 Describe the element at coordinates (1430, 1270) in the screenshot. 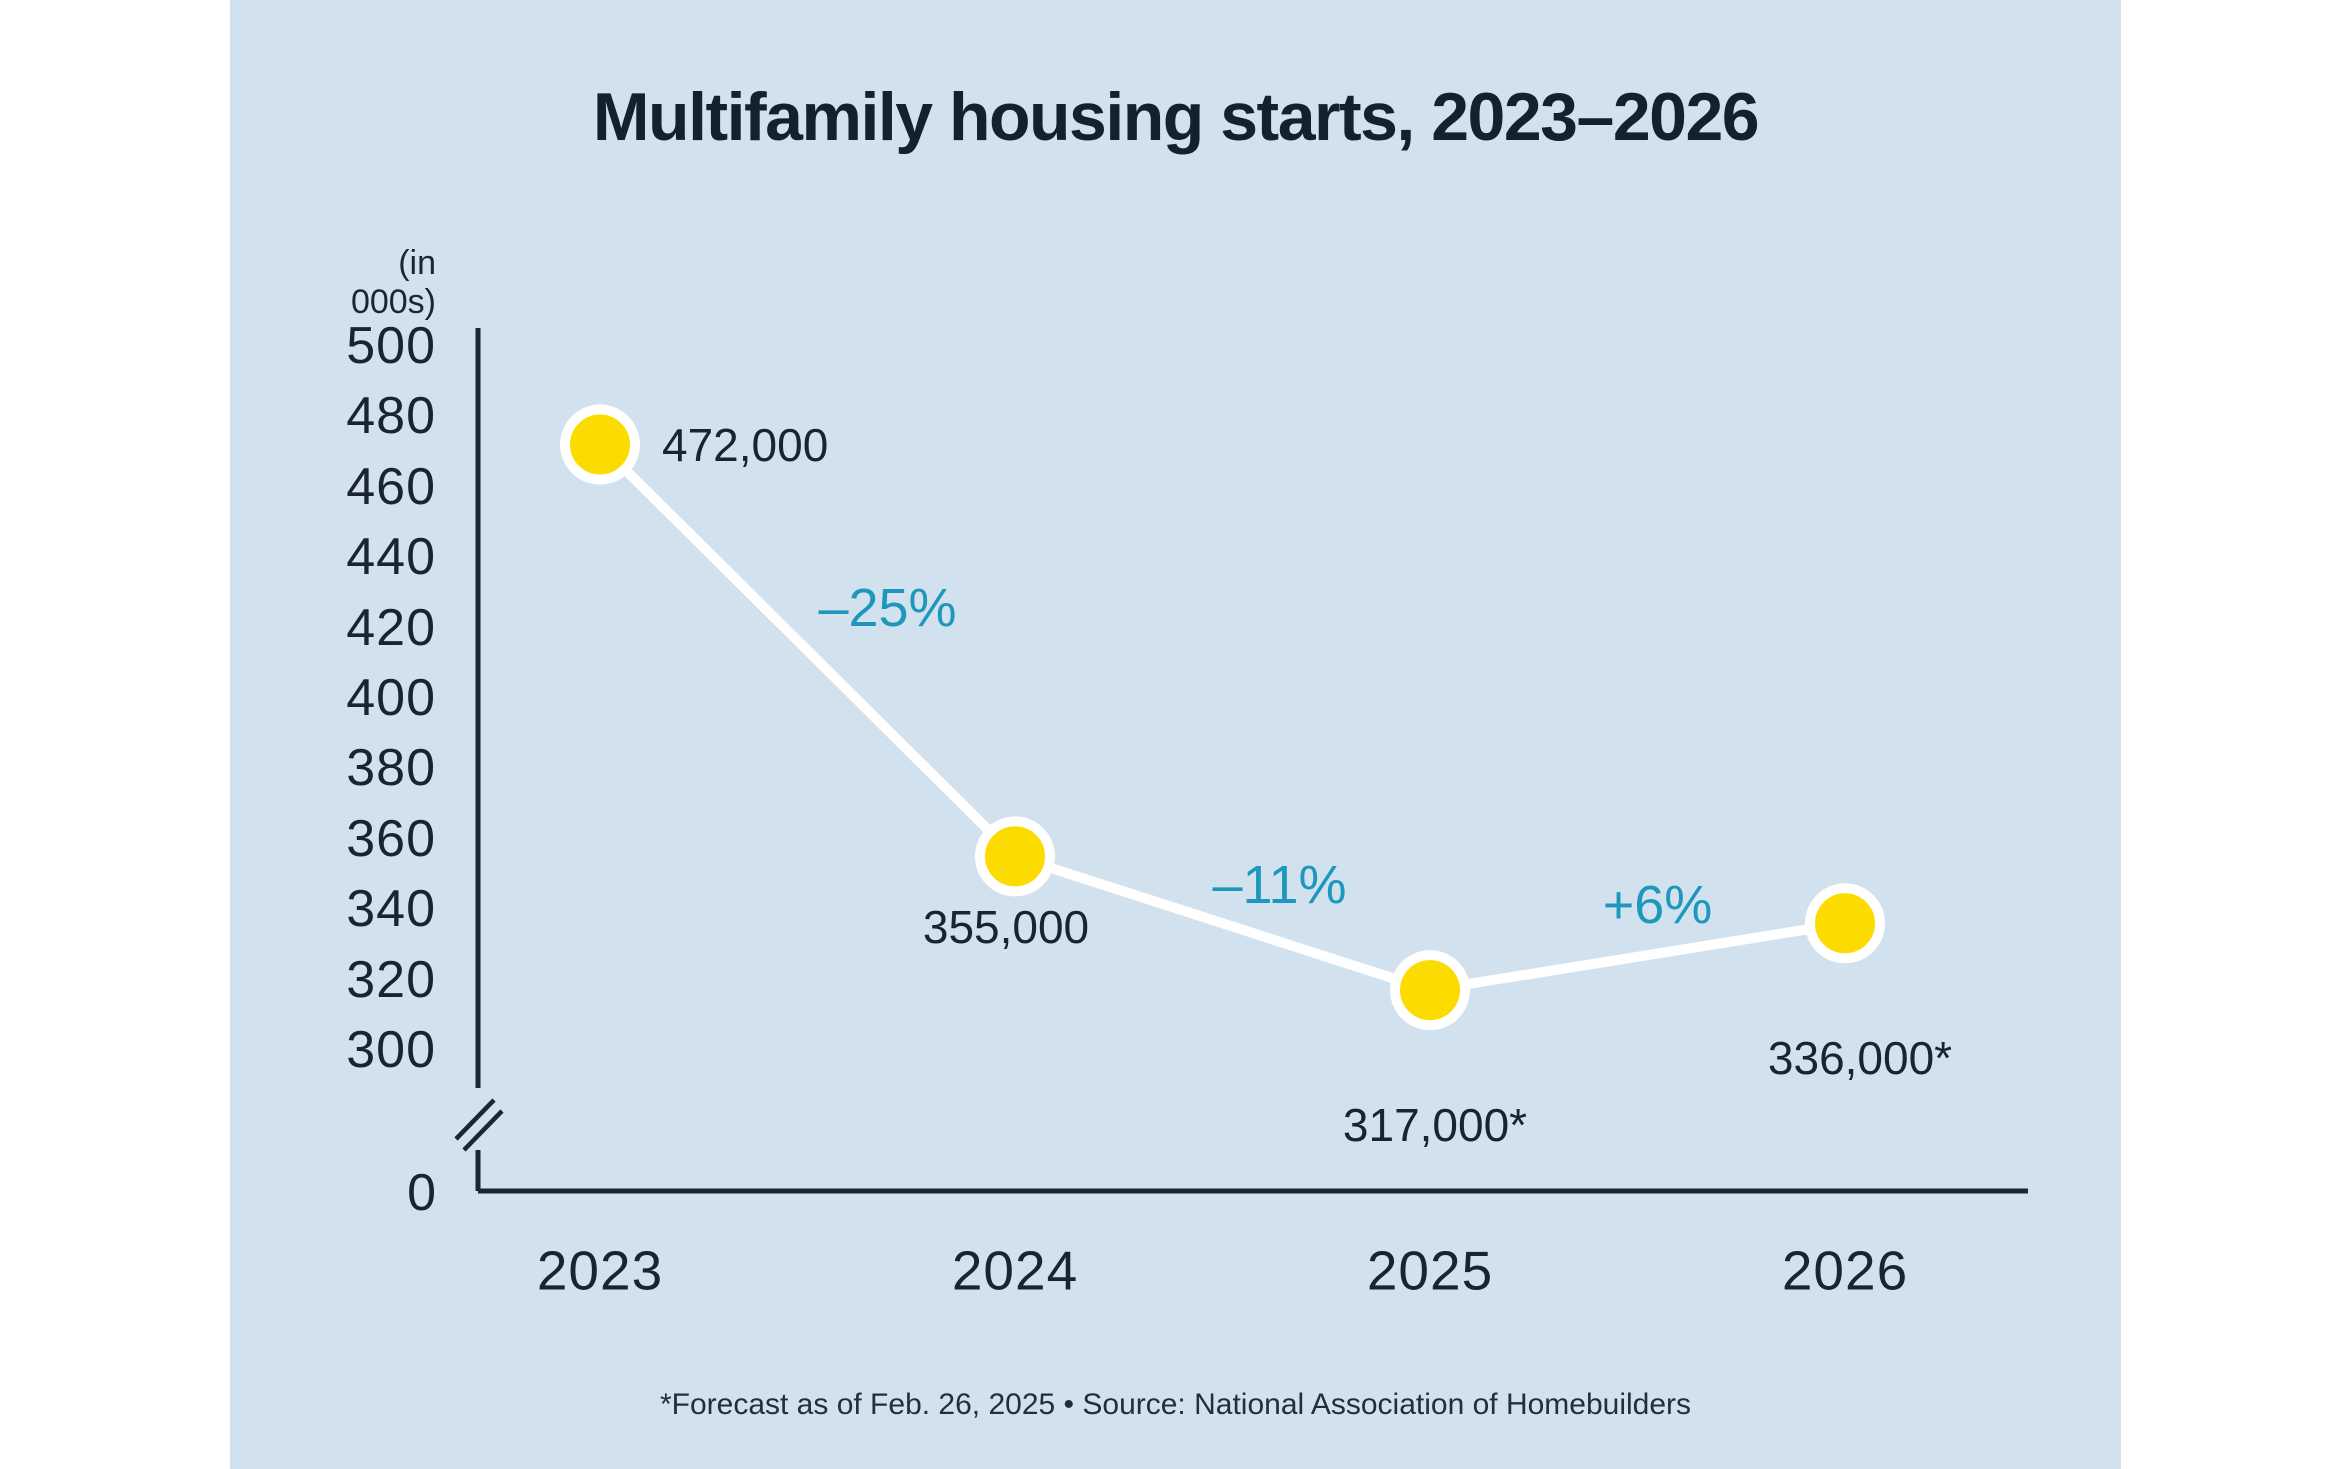

I see `x-axis-label: 2025` at that location.